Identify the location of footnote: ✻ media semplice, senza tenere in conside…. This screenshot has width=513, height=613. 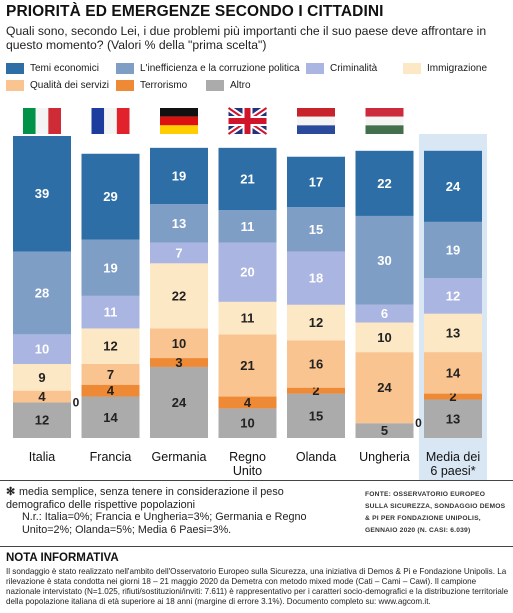
(171, 511).